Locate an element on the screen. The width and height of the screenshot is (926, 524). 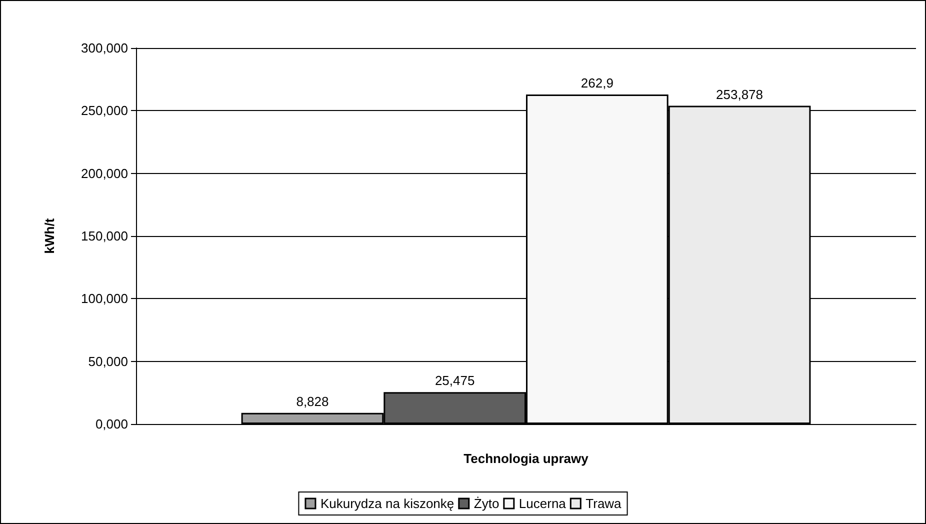
data-label: 25,475 is located at coordinates (454, 380).